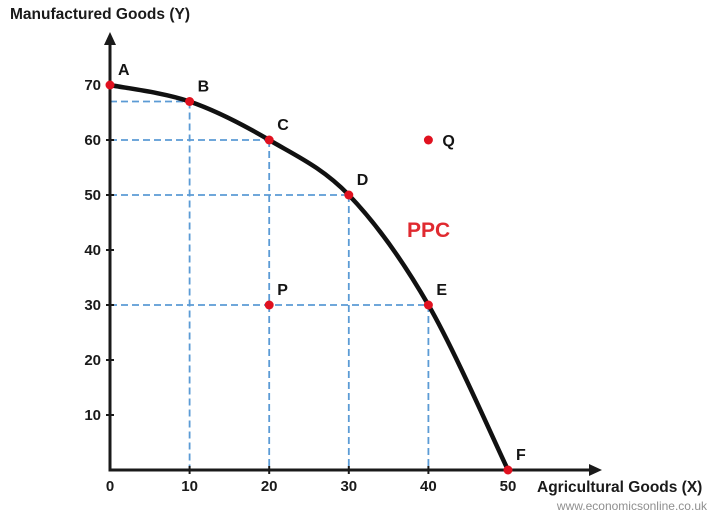  I want to click on y-axis-arrow-icon, so click(110, 38).